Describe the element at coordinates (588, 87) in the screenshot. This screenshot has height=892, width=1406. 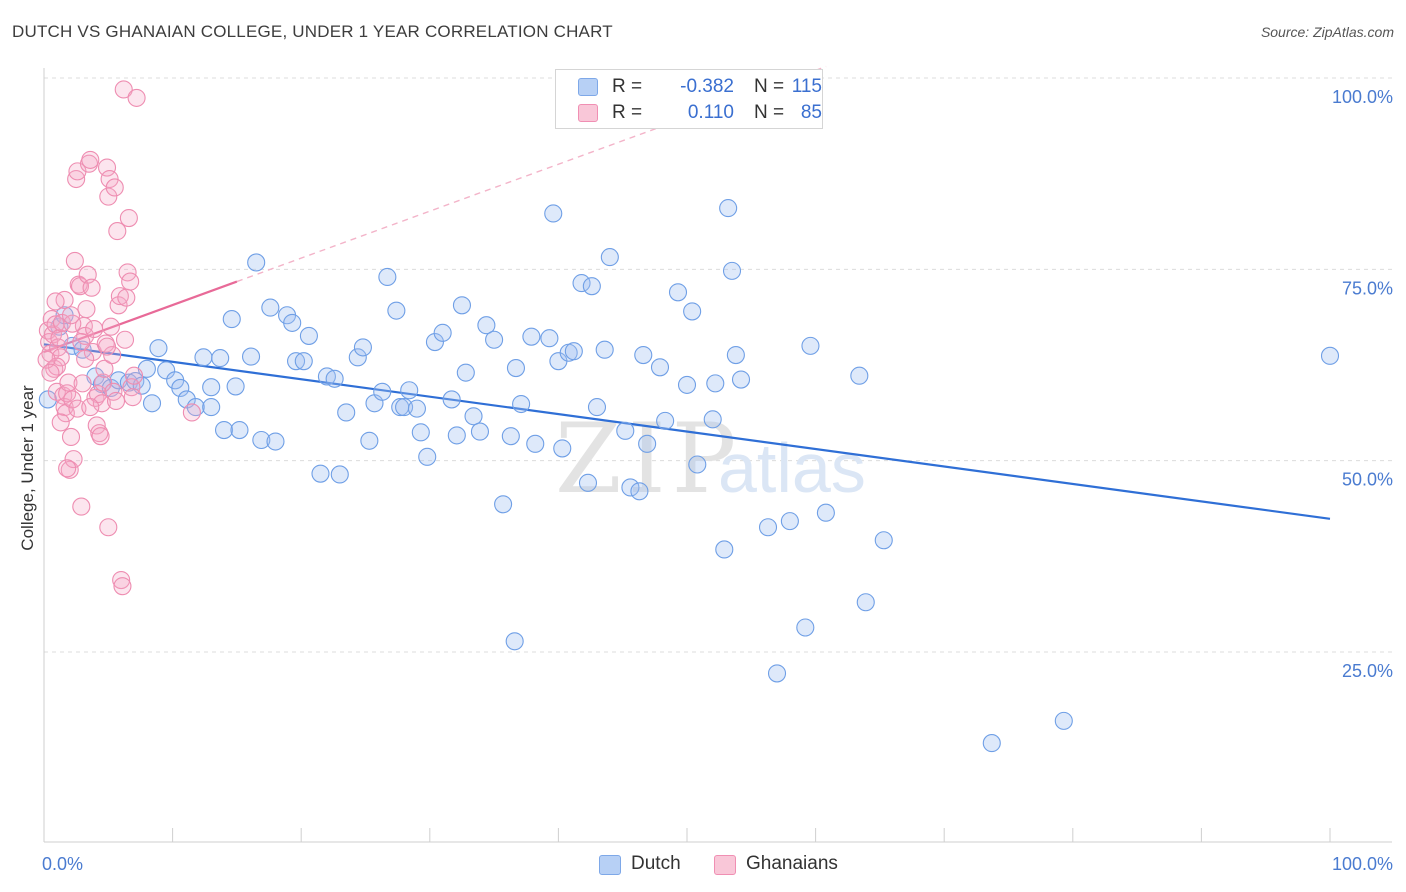
I see `swatch-dutch` at that location.